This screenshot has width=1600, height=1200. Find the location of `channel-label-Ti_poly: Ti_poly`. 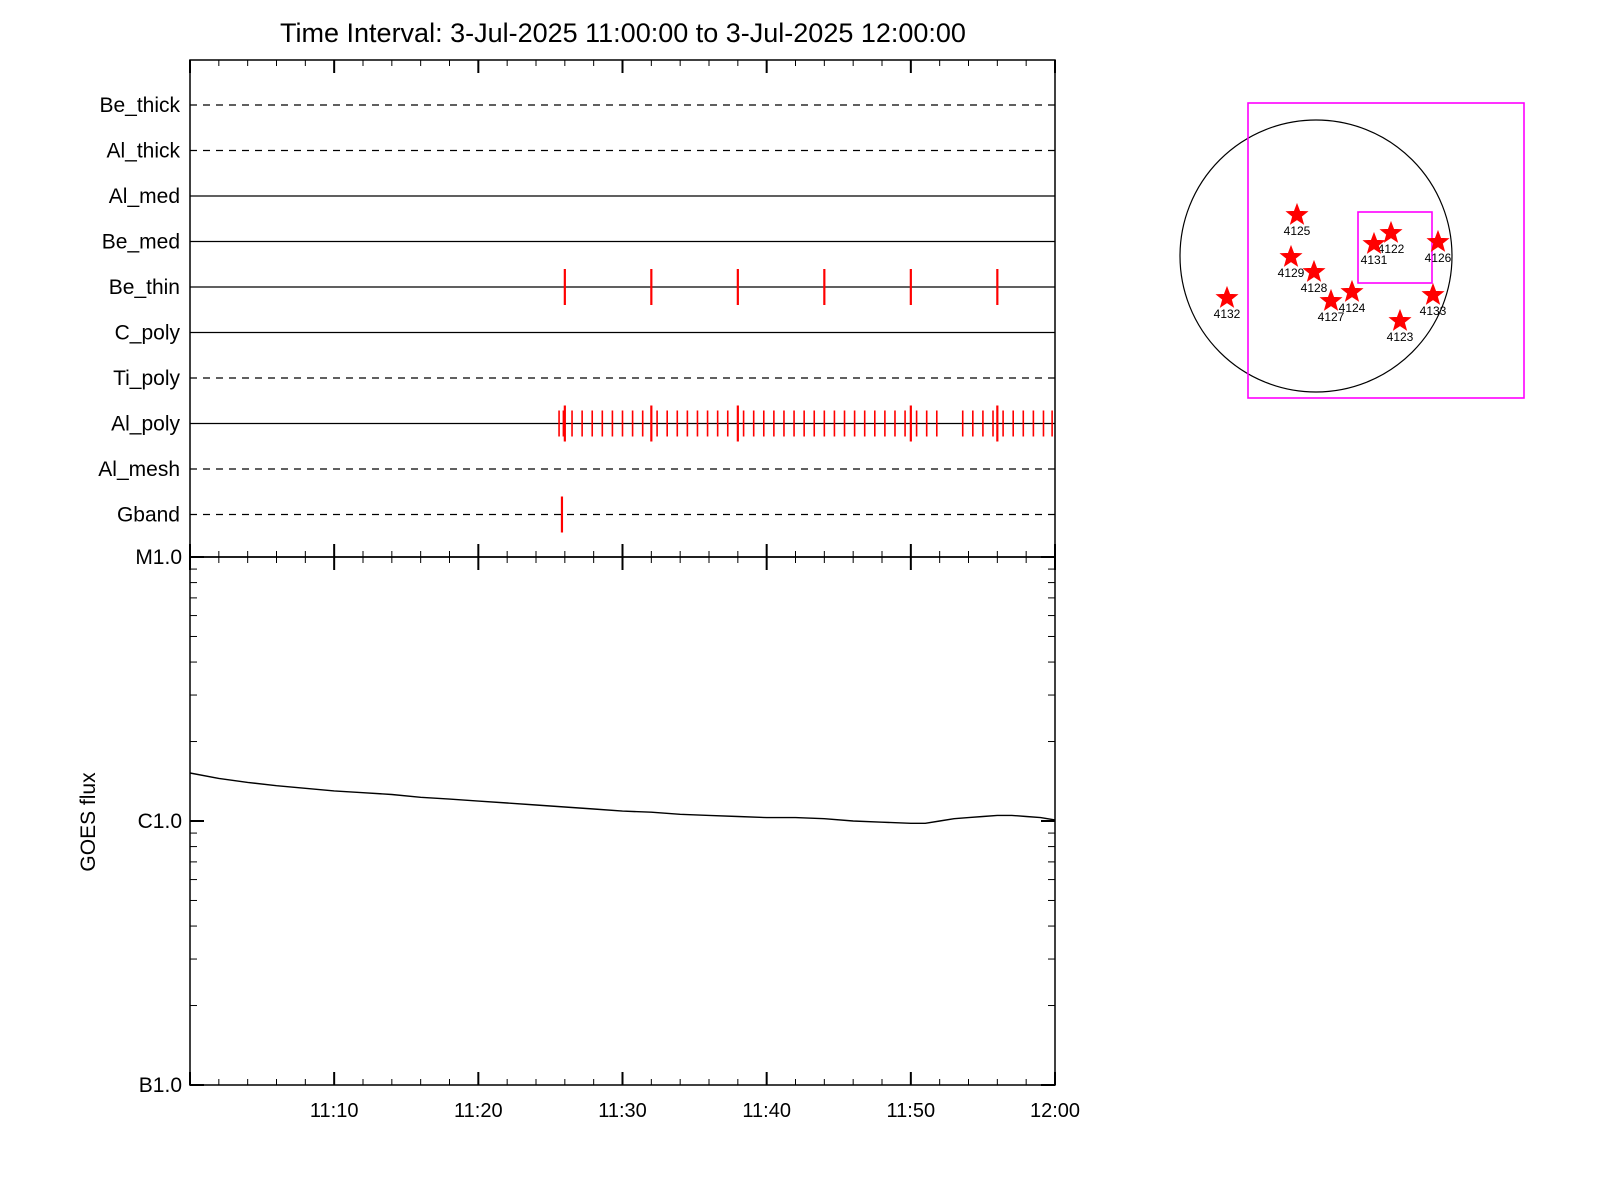

channel-label-Ti_poly: Ti_poly is located at coordinates (146, 378).